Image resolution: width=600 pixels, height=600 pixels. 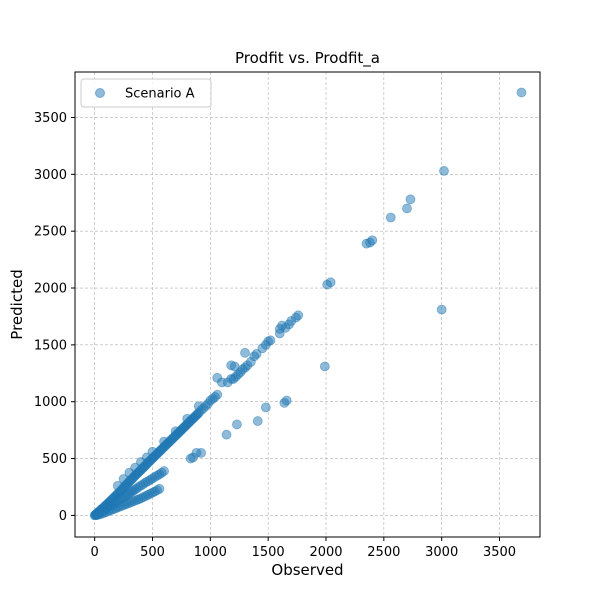 I want to click on x-tick-label: 1000, so click(x=210, y=552).